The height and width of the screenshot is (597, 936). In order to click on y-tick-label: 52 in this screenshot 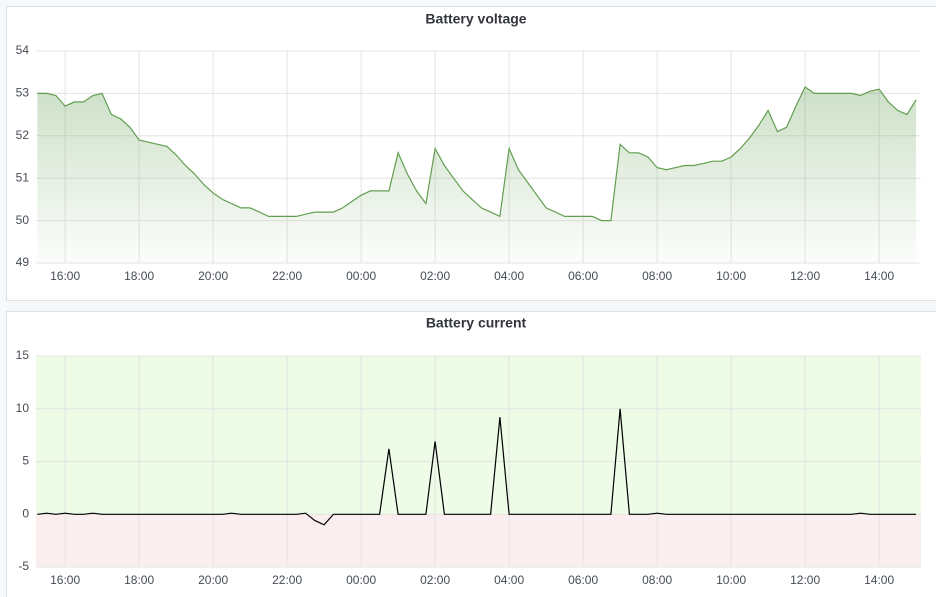, I will do `click(23, 135)`.